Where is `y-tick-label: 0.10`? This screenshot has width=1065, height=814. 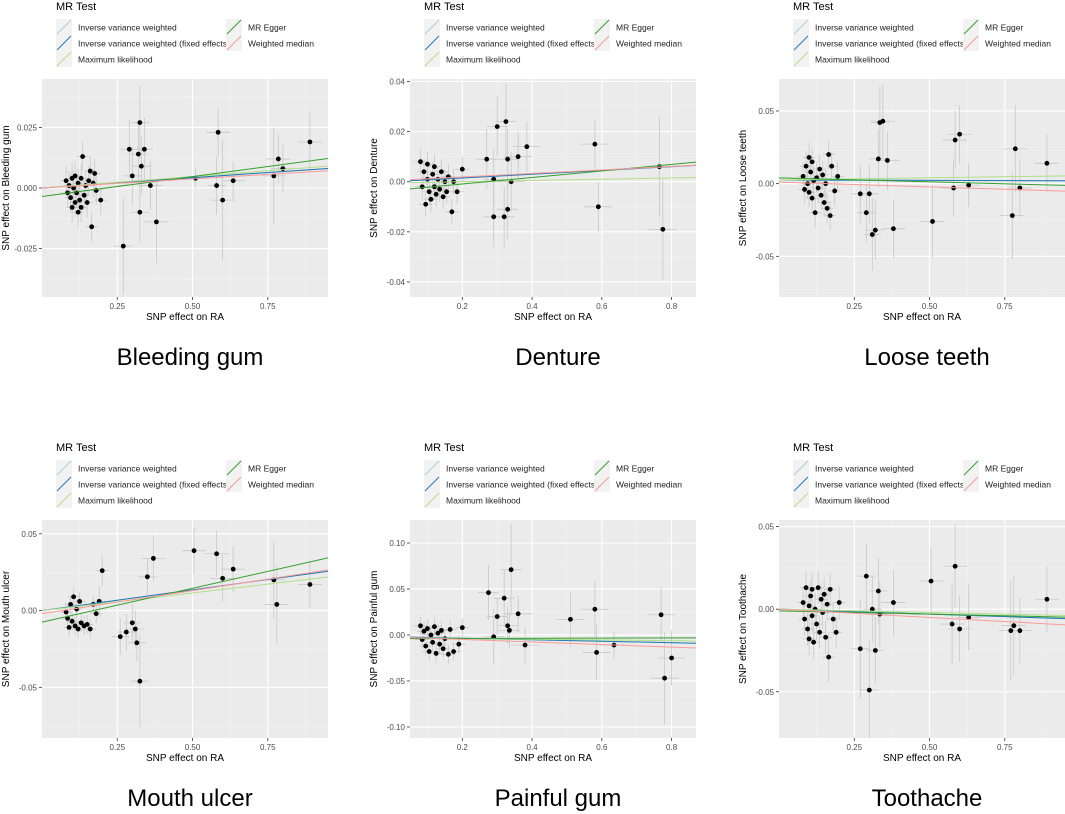
y-tick-label: 0.10 is located at coordinates (397, 543).